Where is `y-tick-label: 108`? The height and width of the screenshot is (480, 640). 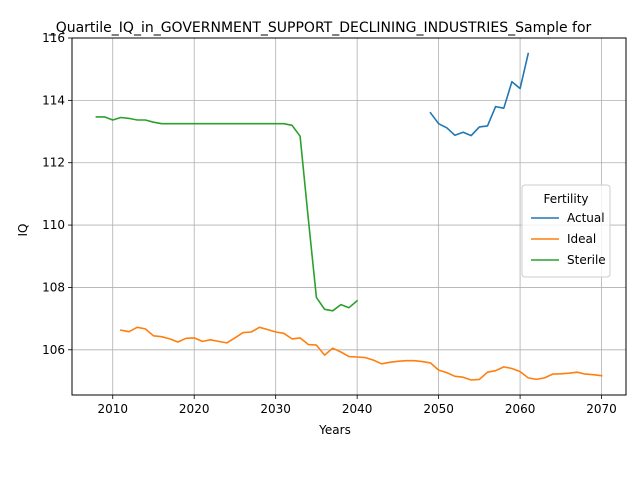 y-tick-label: 108 is located at coordinates (53, 287).